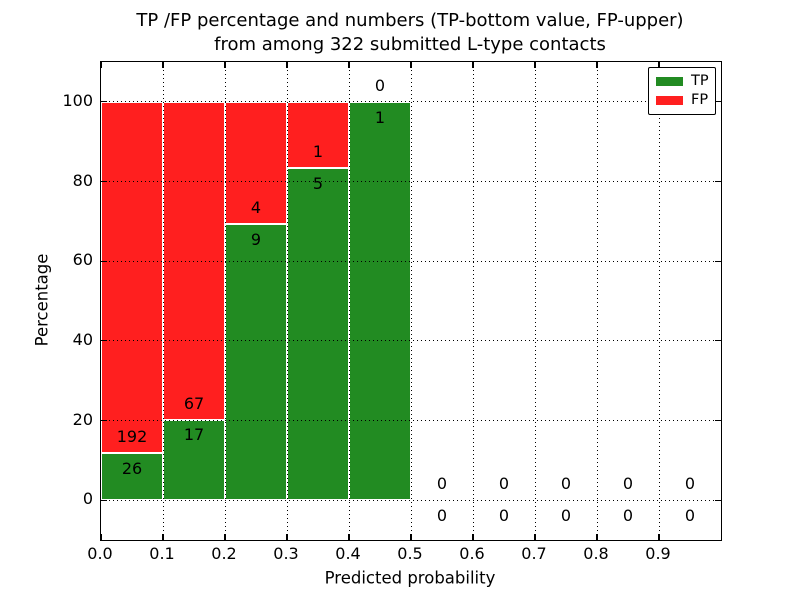 The image size is (800, 600). I want to click on bar-segment-fp-0.3-0.4, so click(318, 135).